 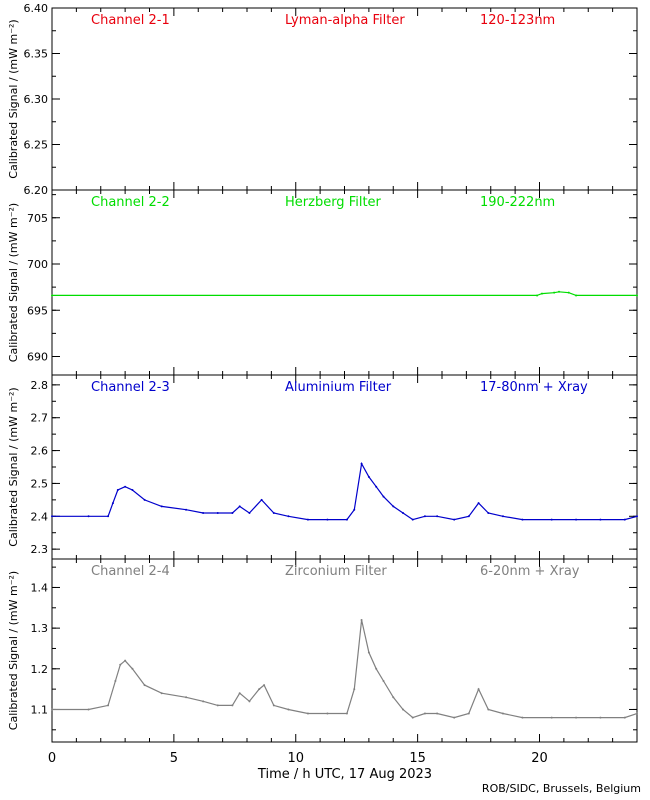 I want to click on y-tick-label: 705, so click(x=37, y=218).